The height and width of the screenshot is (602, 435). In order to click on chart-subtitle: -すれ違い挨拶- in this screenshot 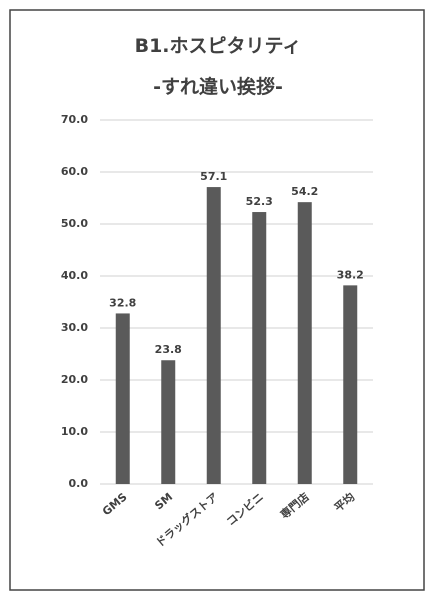, I will do `click(218, 86)`.